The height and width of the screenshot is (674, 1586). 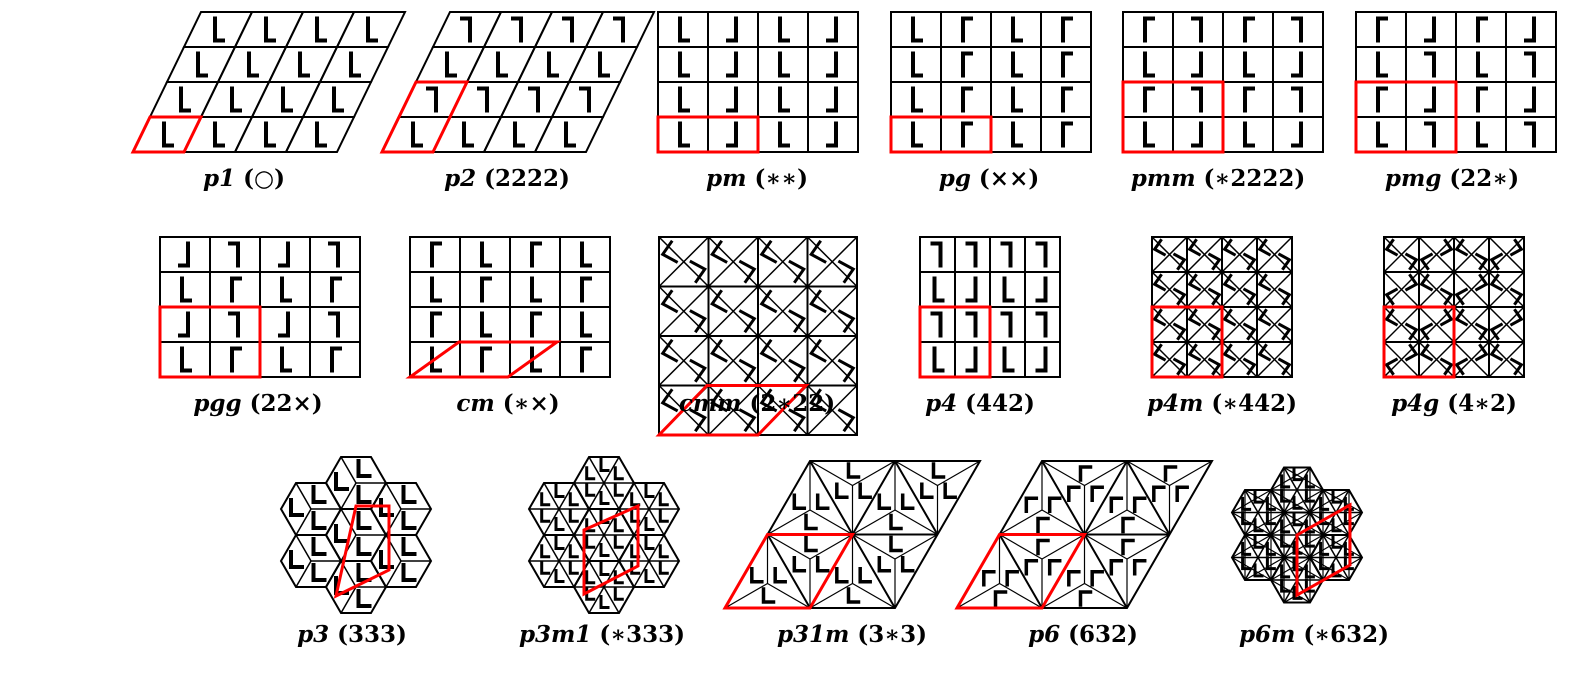 I want to click on panel-pmm, so click(x=1222, y=82).